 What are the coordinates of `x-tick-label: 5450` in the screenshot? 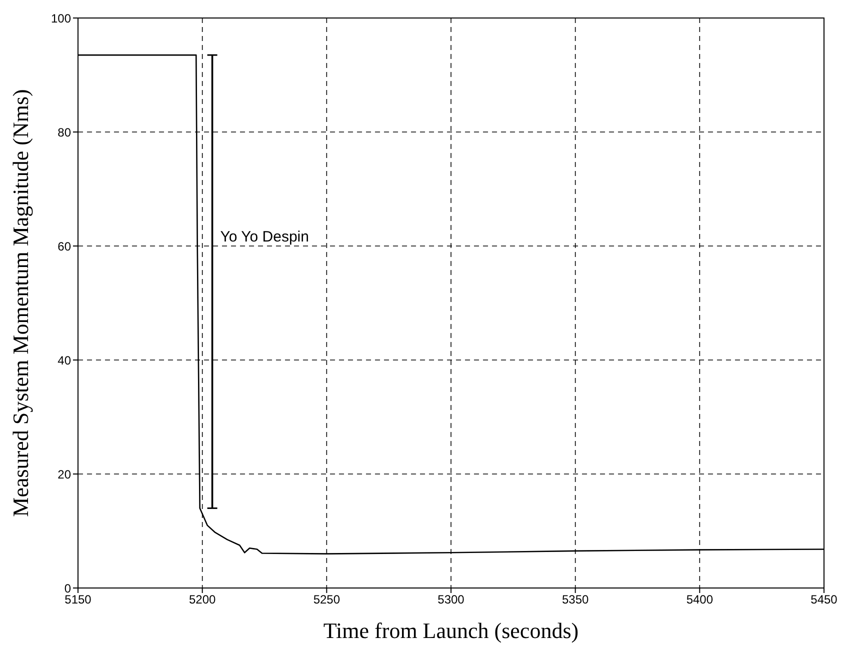 It's located at (824, 599).